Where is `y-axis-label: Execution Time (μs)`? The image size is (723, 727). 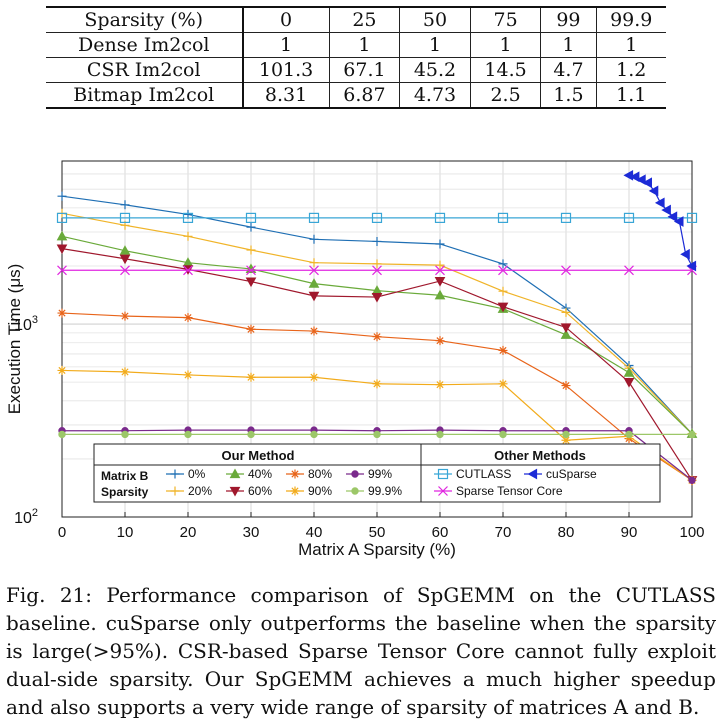 y-axis-label: Execution Time (μs) is located at coordinates (14, 339).